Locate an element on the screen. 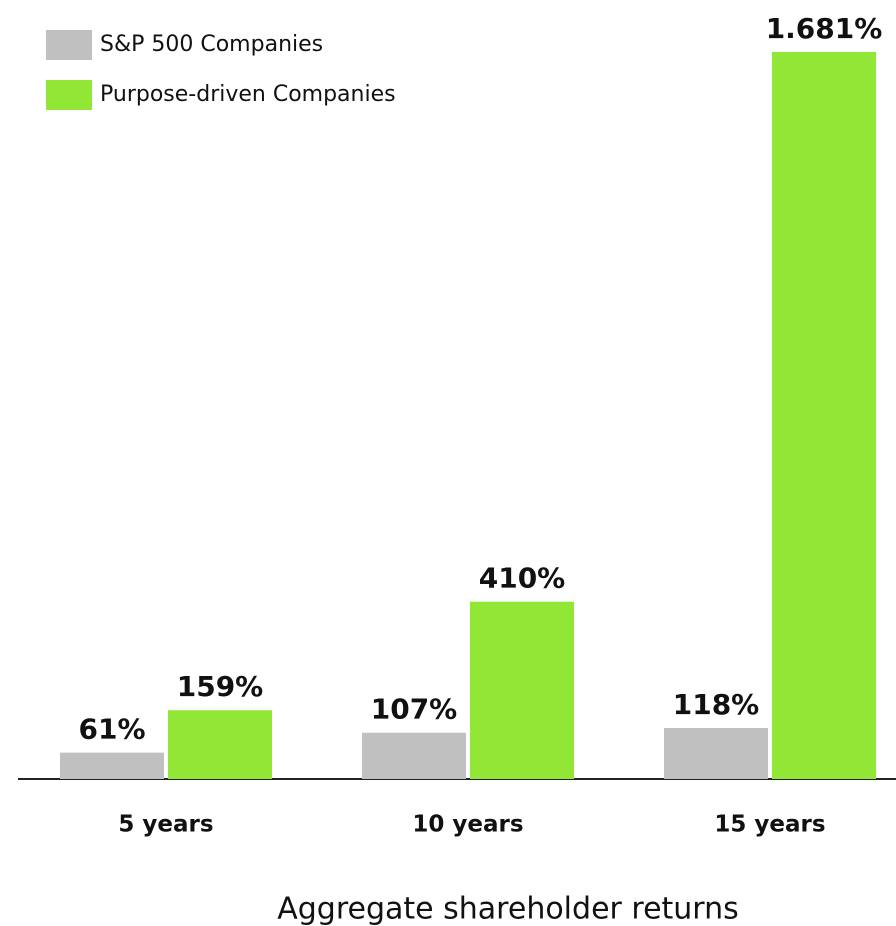 The width and height of the screenshot is (896, 926). x-axis-label: Aggregate shareholder returns is located at coordinates (508, 909).